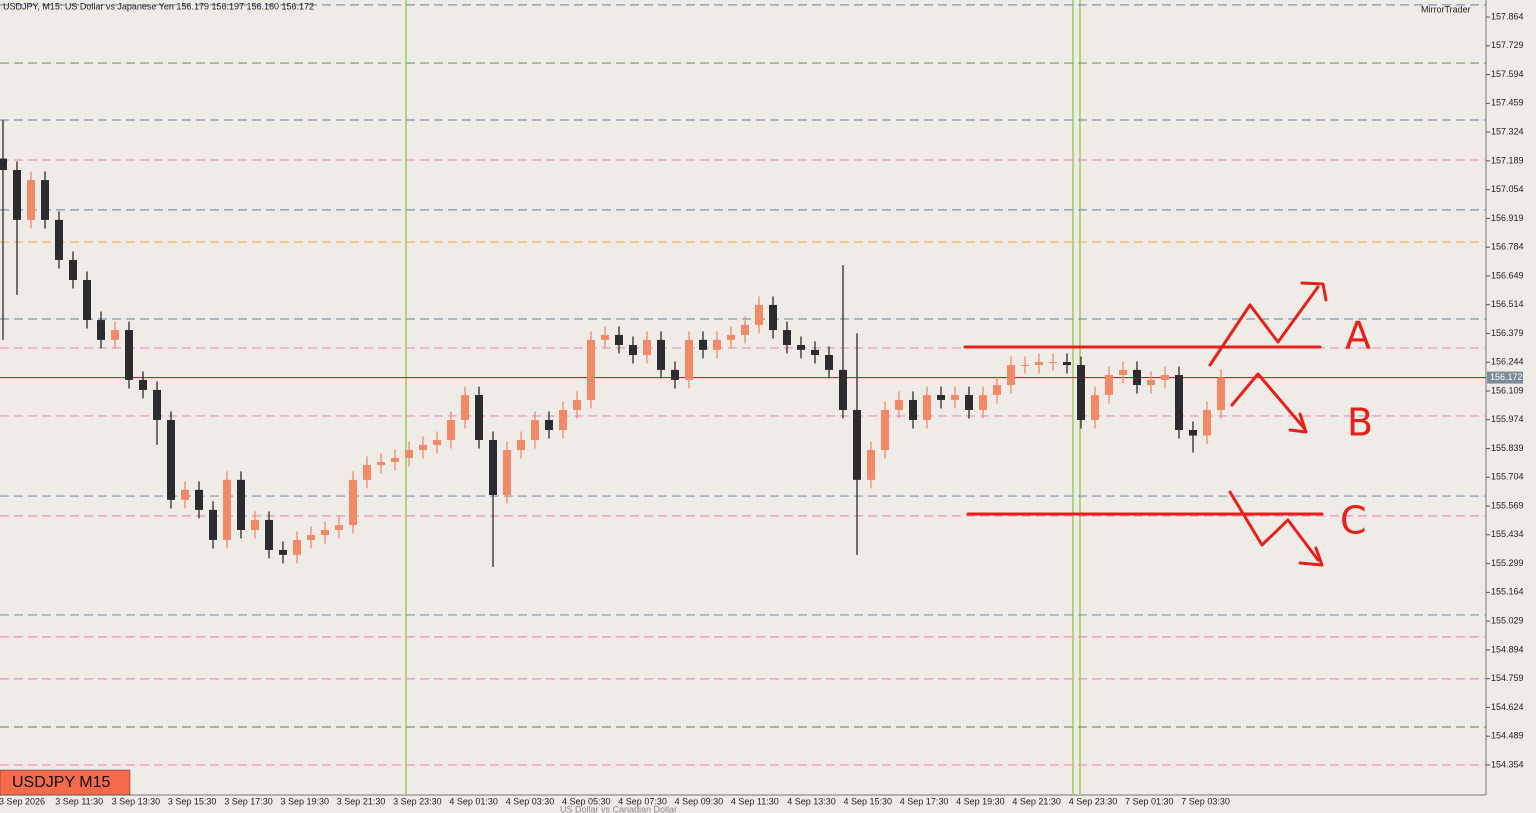 The image size is (1536, 813). Describe the element at coordinates (1507, 189) in the screenshot. I see `y-tick-label: 157.054` at that location.